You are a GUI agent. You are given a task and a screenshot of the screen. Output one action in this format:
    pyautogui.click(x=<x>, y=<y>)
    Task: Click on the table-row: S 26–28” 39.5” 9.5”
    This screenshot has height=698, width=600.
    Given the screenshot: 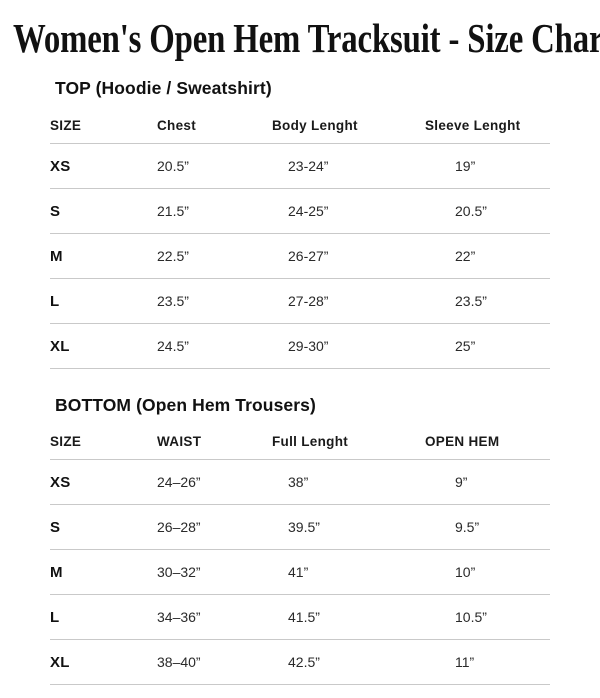 What is the action you would take?
    pyautogui.click(x=300, y=527)
    